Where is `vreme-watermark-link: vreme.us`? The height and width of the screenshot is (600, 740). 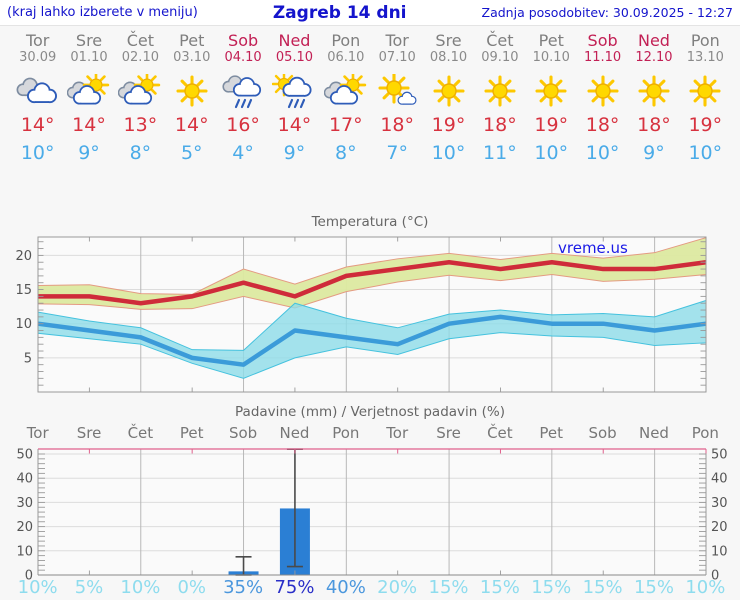 vreme-watermark-link: vreme.us is located at coordinates (593, 248).